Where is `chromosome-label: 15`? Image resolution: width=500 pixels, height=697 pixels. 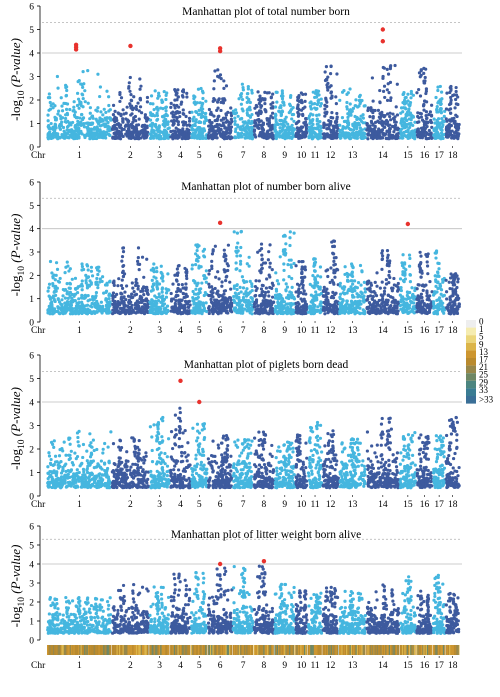 chromosome-label: 15 is located at coordinates (408, 156).